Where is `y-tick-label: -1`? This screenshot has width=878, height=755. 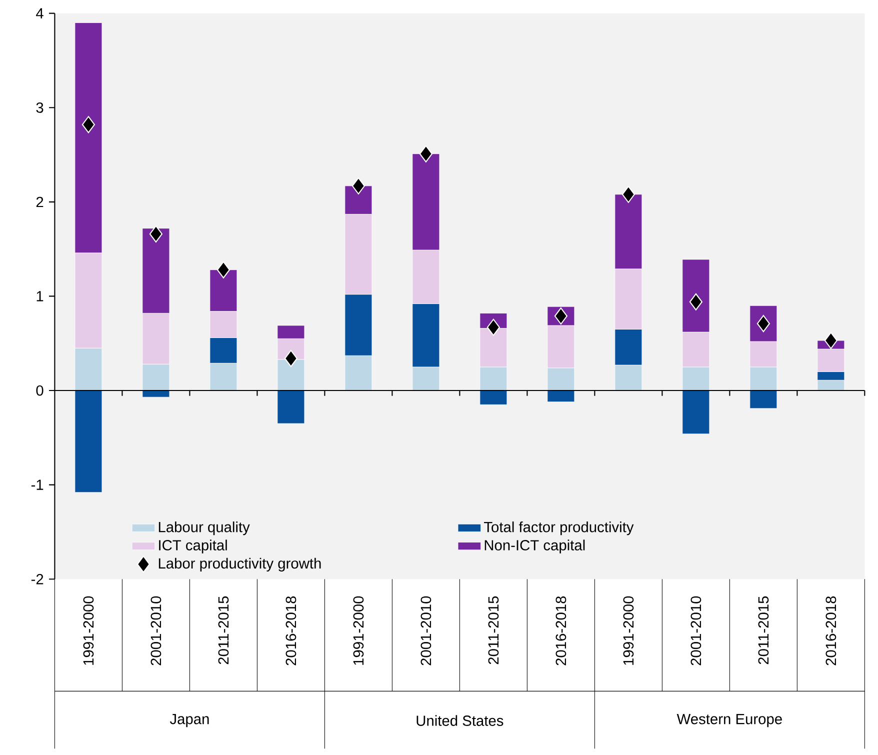
y-tick-label: -1 is located at coordinates (37, 485).